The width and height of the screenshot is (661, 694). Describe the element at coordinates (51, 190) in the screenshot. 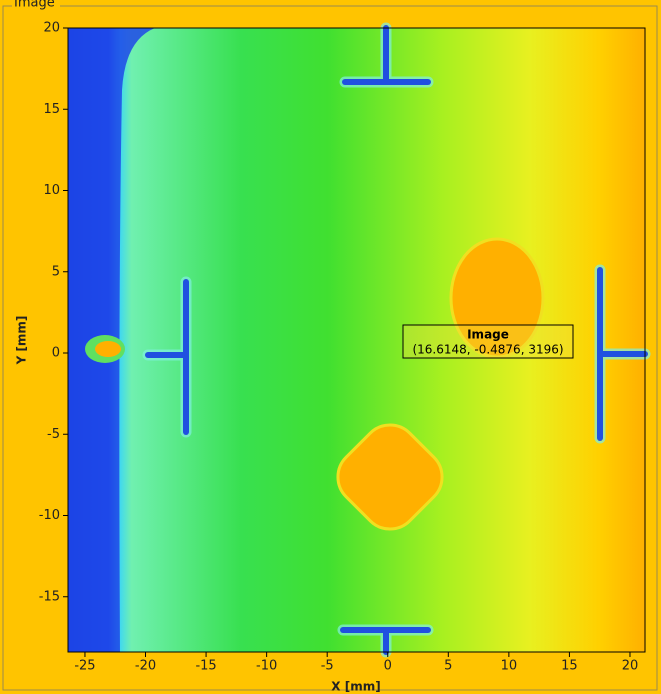

I see `y-tick-label: 10` at that location.